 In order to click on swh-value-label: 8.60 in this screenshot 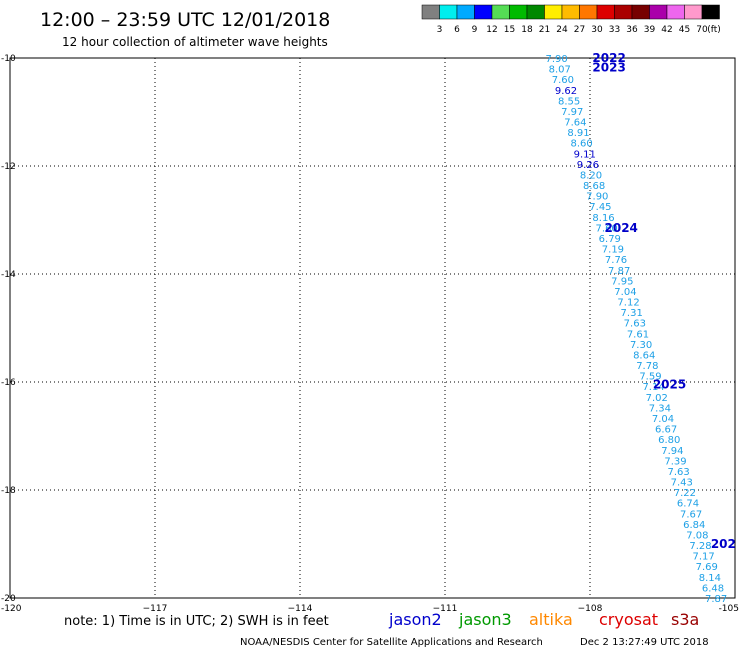, I will do `click(582, 144)`.